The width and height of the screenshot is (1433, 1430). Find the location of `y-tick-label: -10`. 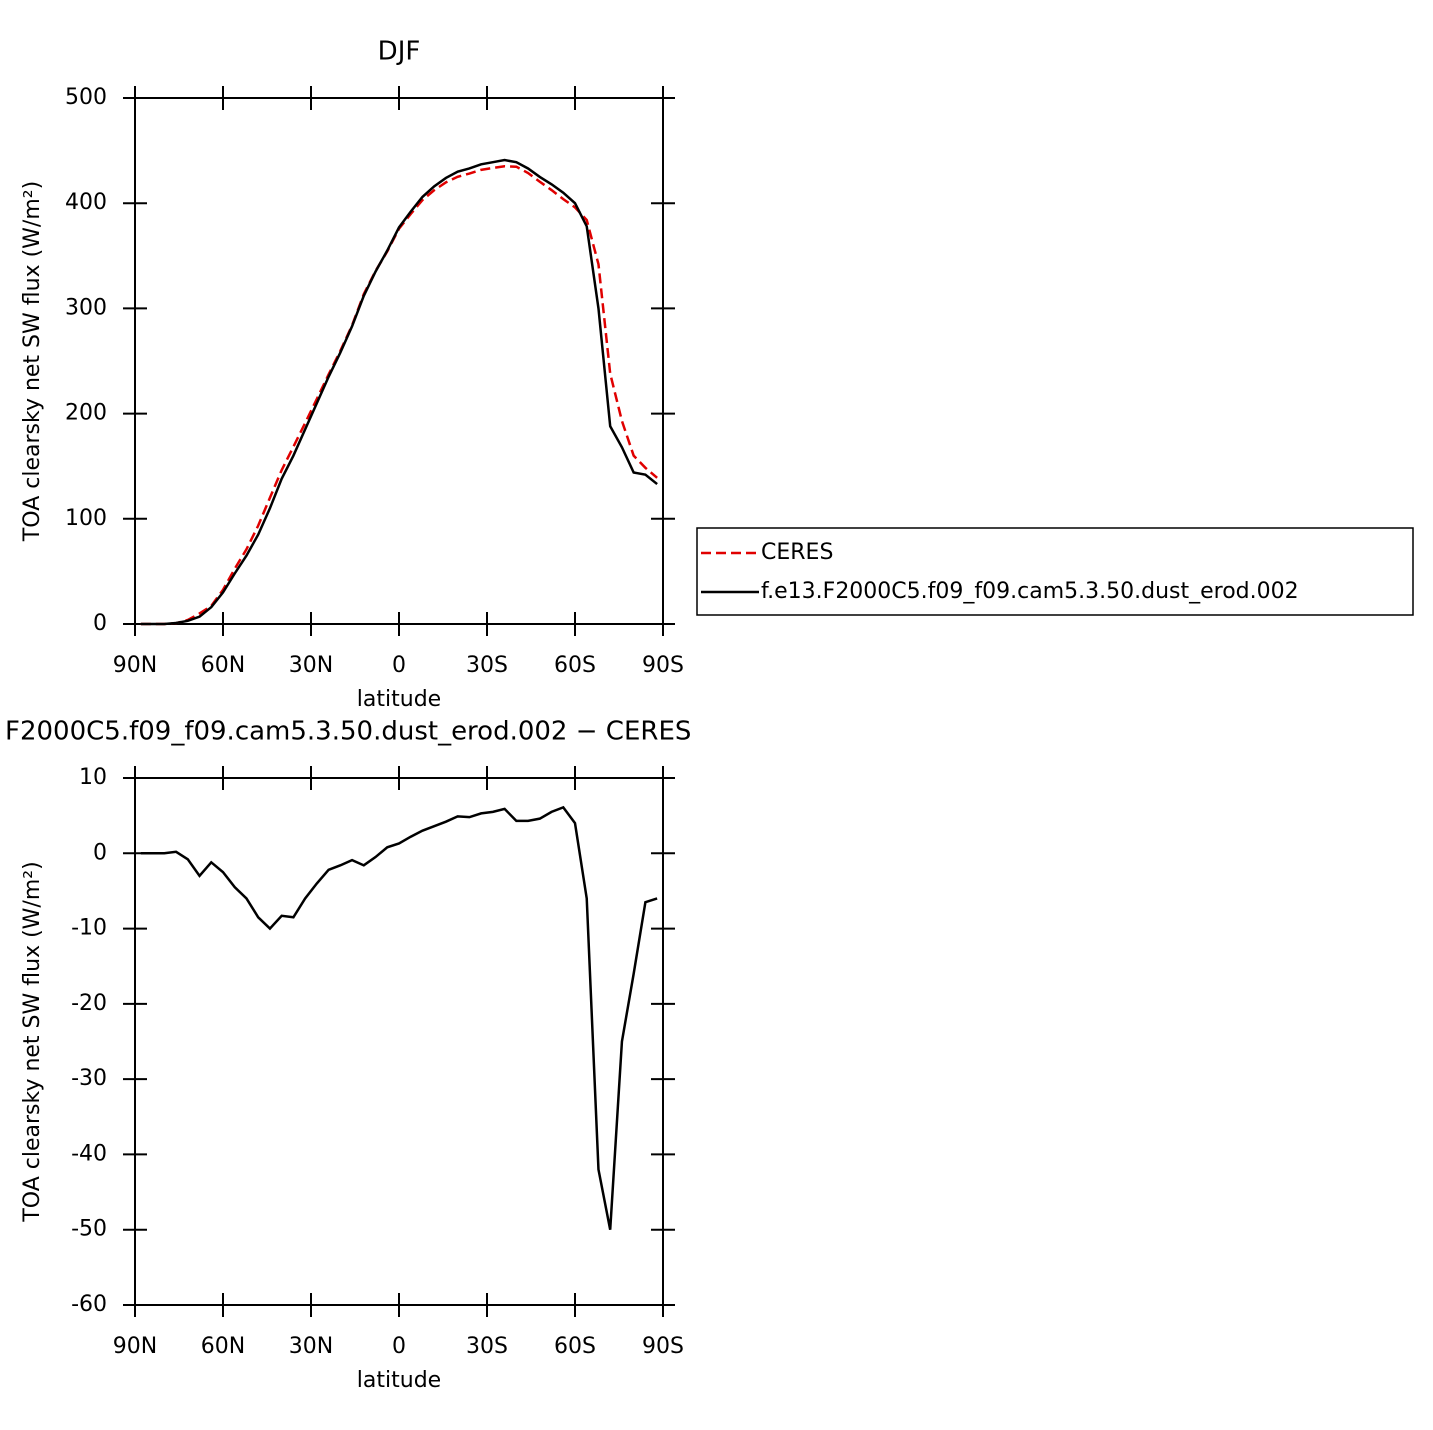

y-tick-label: -10 is located at coordinates (89, 928).